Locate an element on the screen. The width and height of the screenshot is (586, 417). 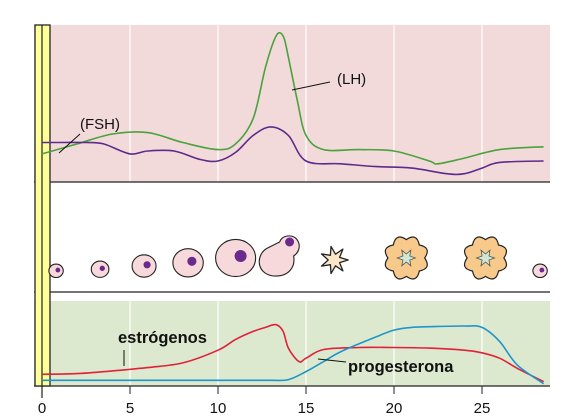
x-tick-label: 0 is located at coordinates (42, 408).